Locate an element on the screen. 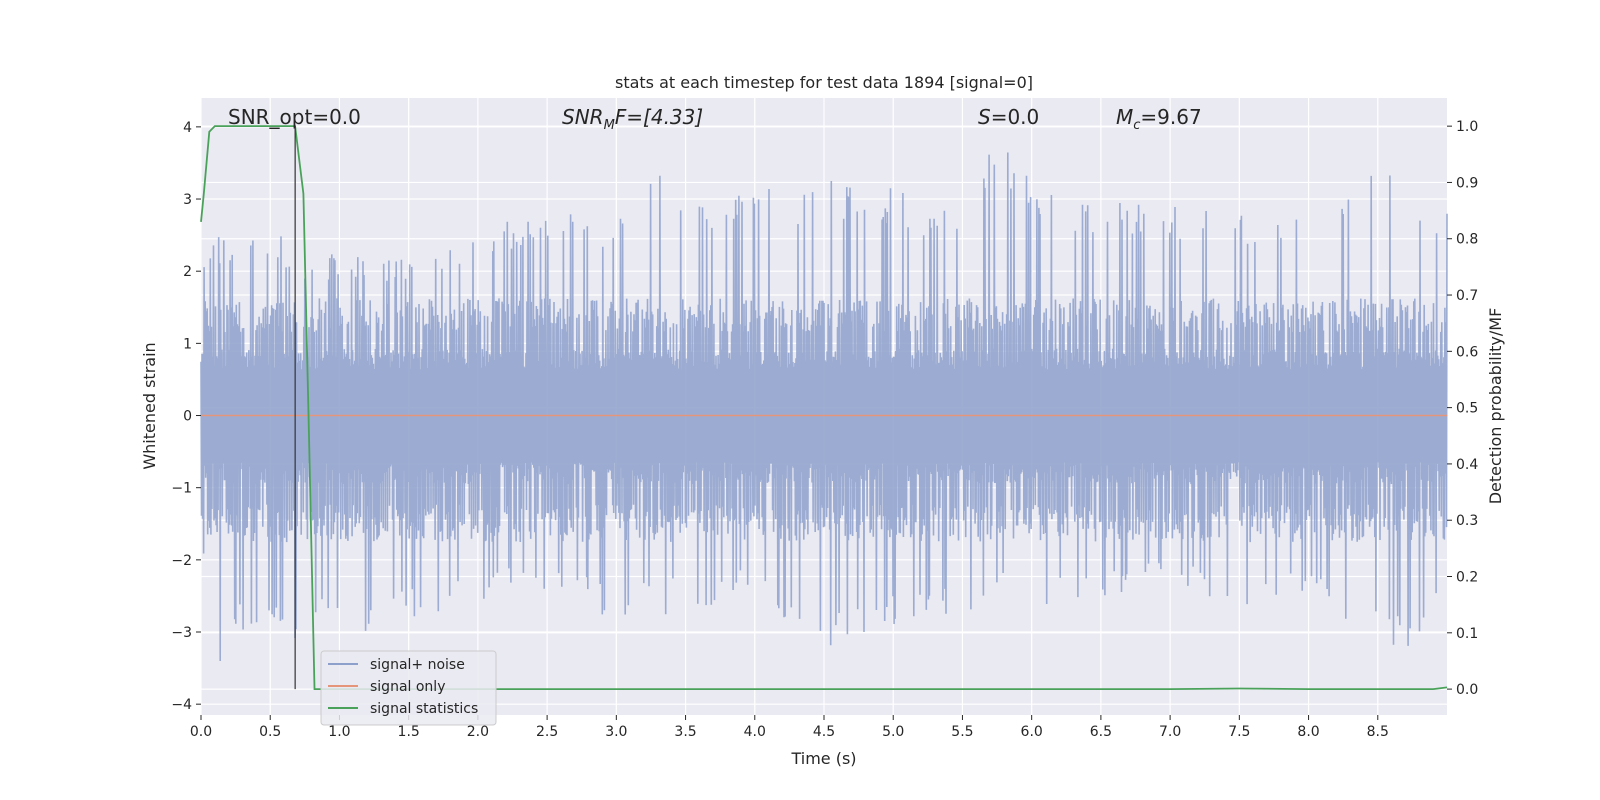 The image size is (1600, 800). x-tick-label: 1.5 is located at coordinates (409, 732).